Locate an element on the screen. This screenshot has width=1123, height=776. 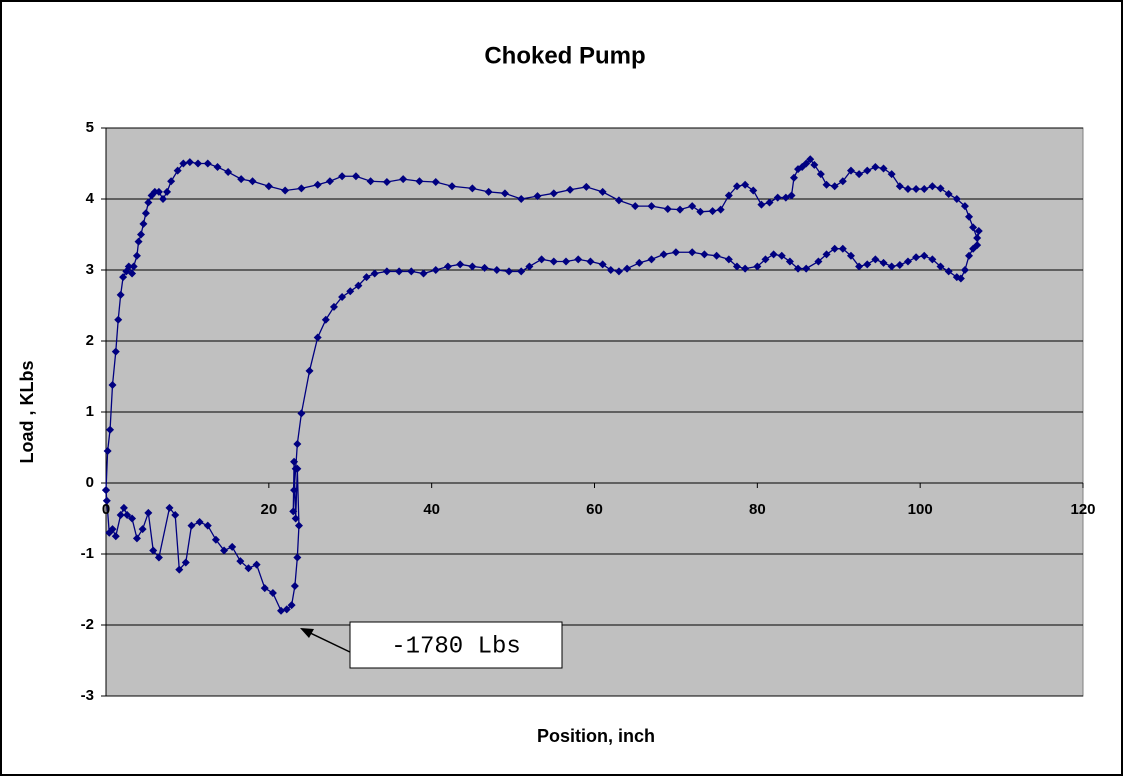
y-tick-label: 4 is located at coordinates (90, 198).